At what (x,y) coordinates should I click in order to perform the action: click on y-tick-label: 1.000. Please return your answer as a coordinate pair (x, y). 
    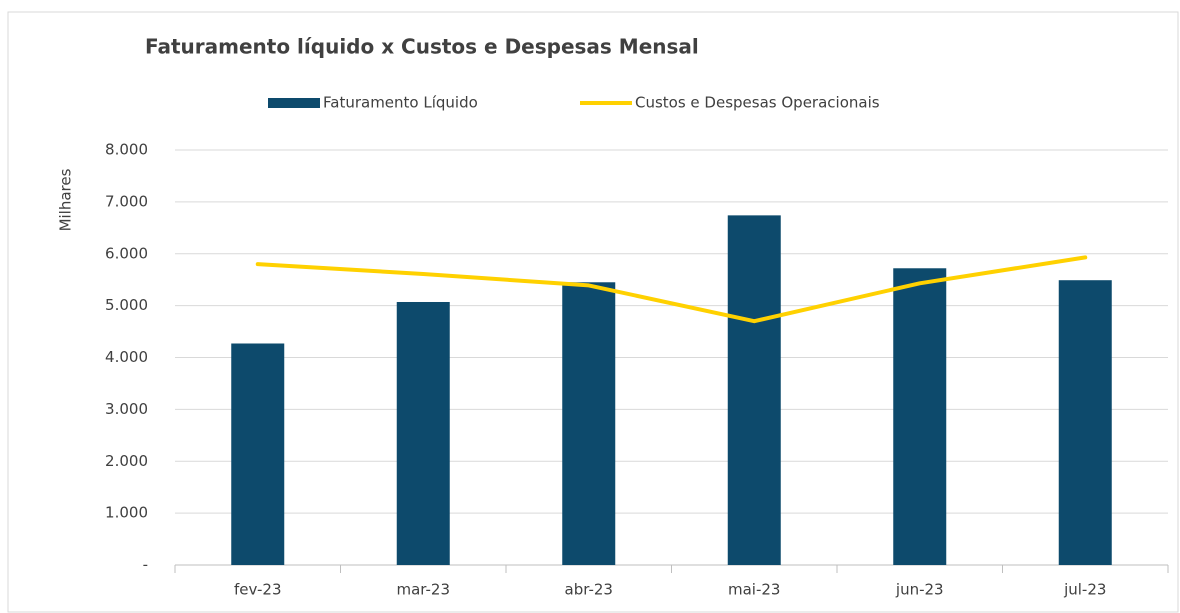
    Looking at the image, I should click on (126, 513).